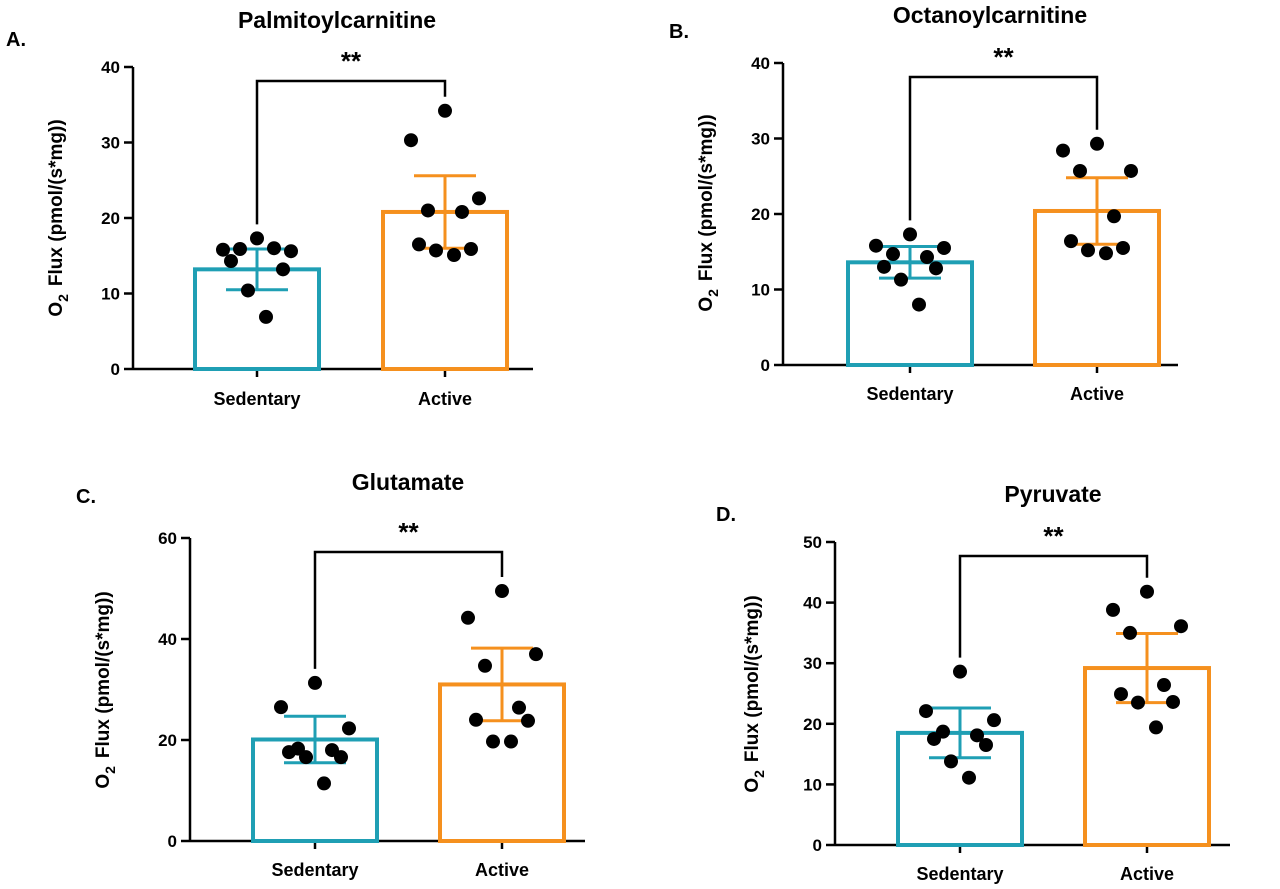 Image resolution: width=1280 pixels, height=889 pixels. I want to click on chart-title: Octanoylcarnitine, so click(990, 15).